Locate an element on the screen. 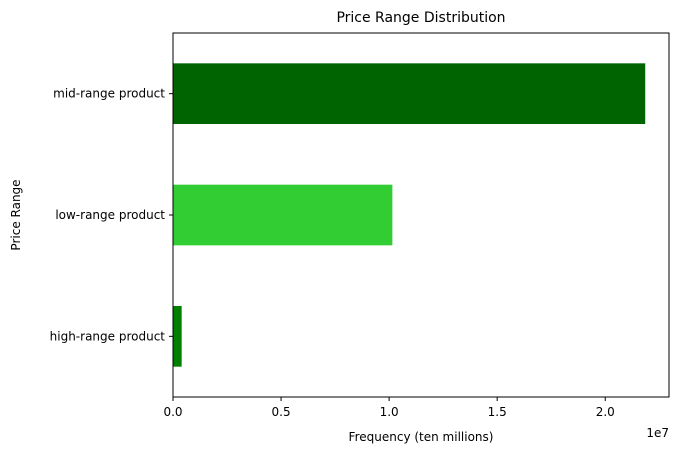 The image size is (678, 453). x-tick-label: 1.5 is located at coordinates (497, 412).